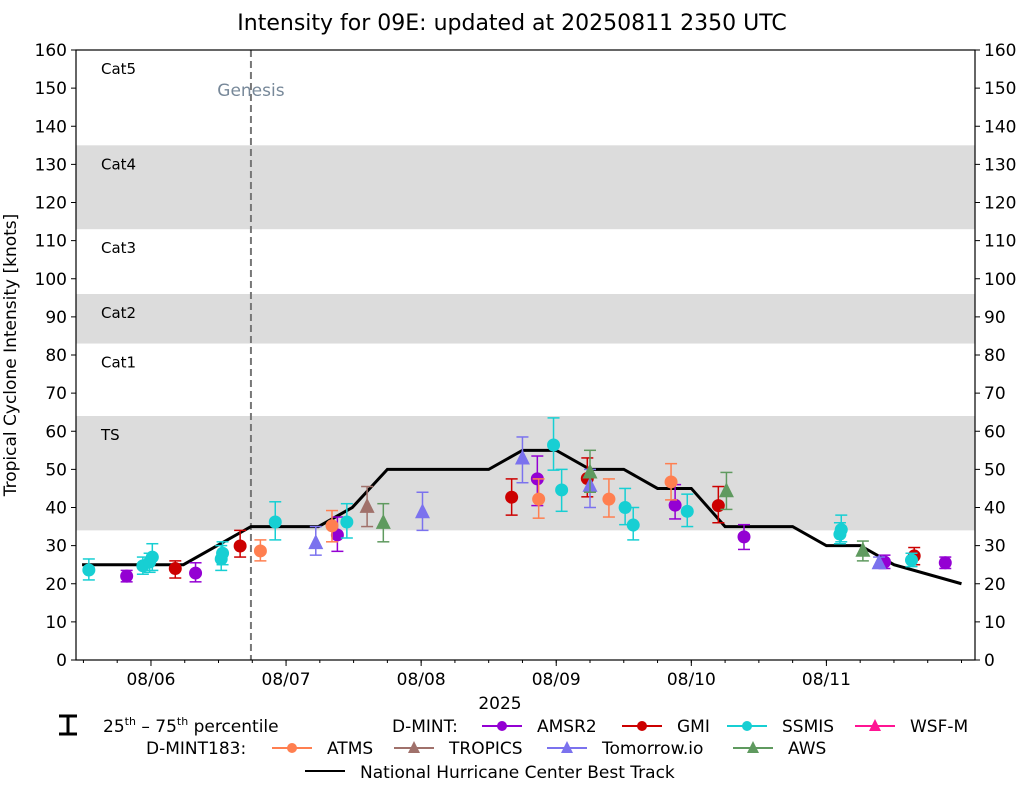 The height and width of the screenshot is (785, 1025). I want to click on category-labels: TS Cat1 Cat2 Cat3 Cat4 Cat5, so click(118, 252).